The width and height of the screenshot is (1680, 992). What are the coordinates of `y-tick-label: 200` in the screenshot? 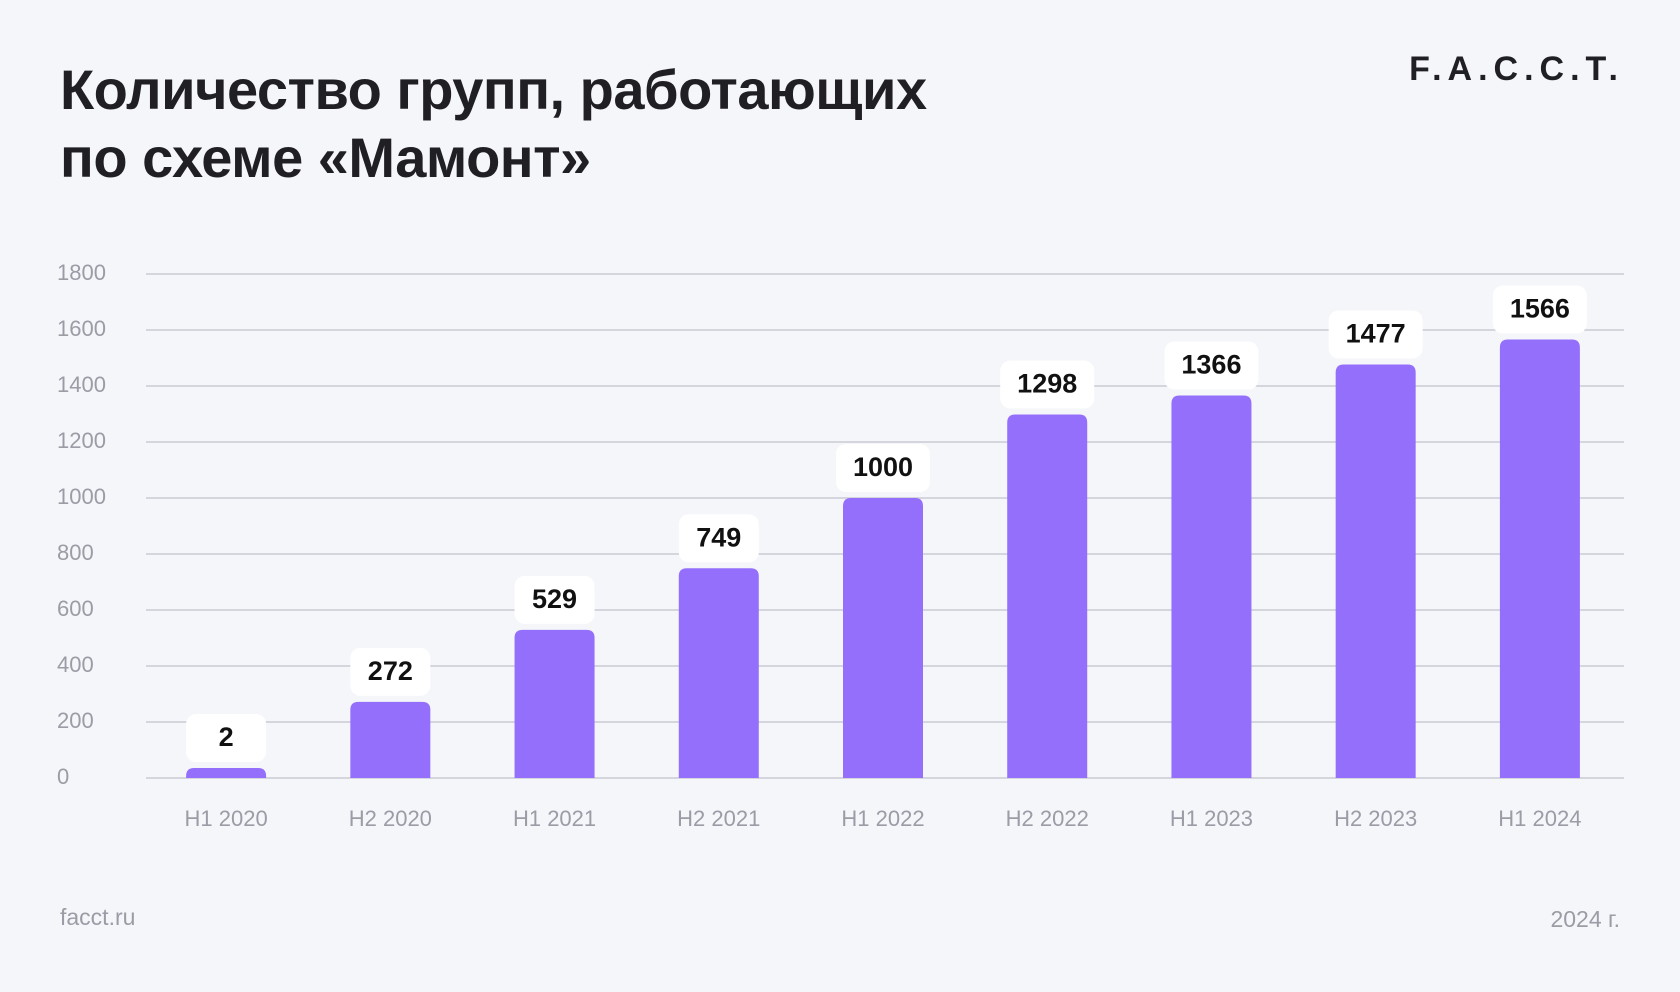 It's located at (75, 720).